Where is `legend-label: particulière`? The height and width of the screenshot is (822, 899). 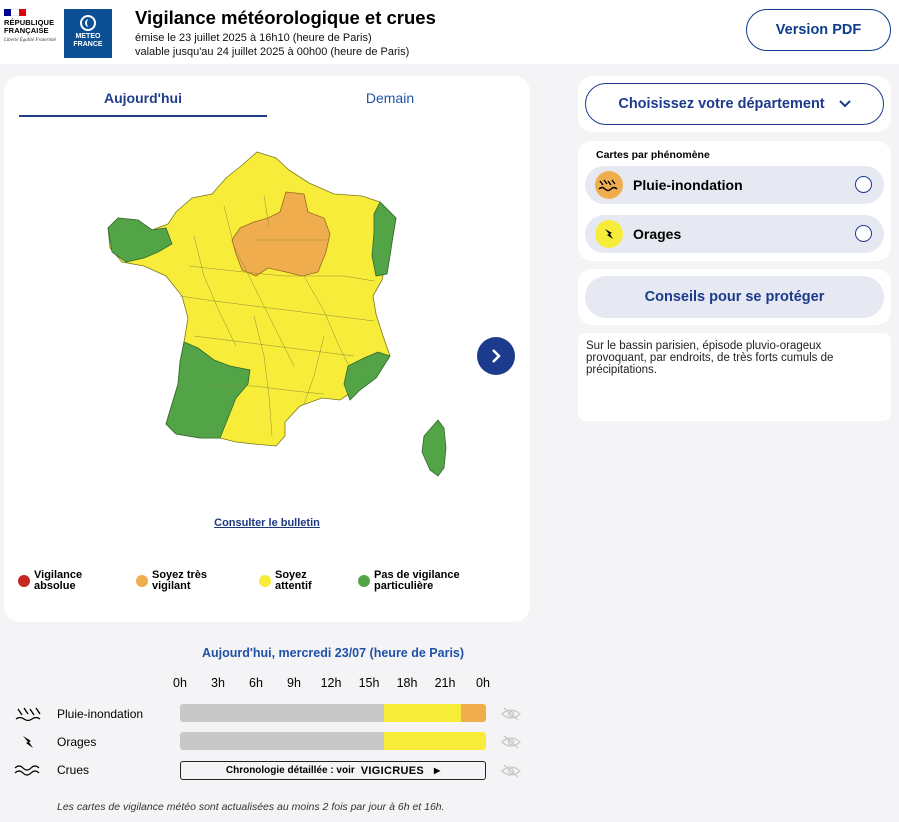
legend-label: particulière is located at coordinates (404, 586).